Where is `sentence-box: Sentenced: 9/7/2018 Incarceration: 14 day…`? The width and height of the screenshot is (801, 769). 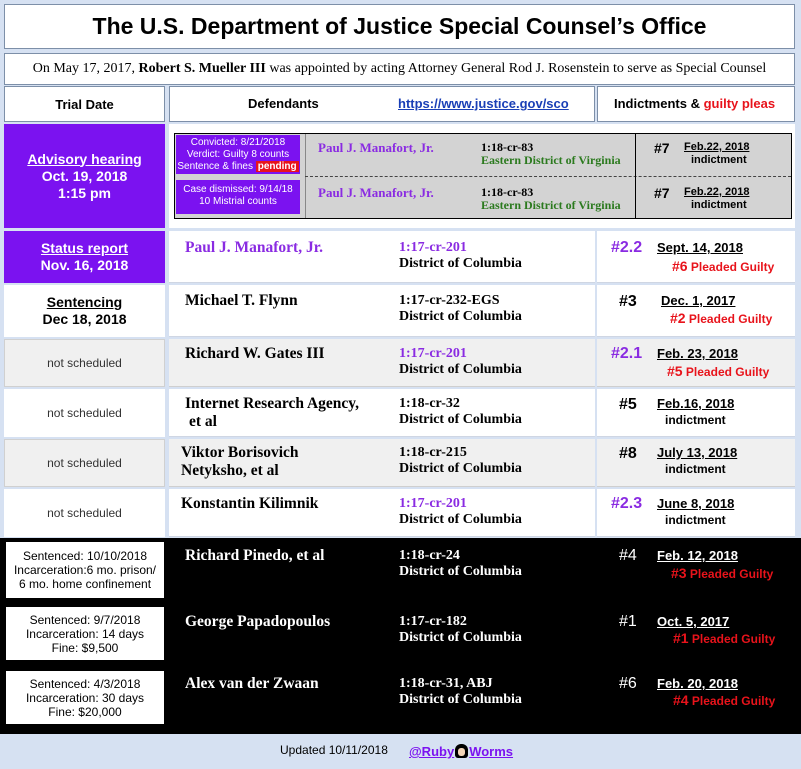
sentence-box: Sentenced: 9/7/2018 Incarceration: 14 day… is located at coordinates (85, 633).